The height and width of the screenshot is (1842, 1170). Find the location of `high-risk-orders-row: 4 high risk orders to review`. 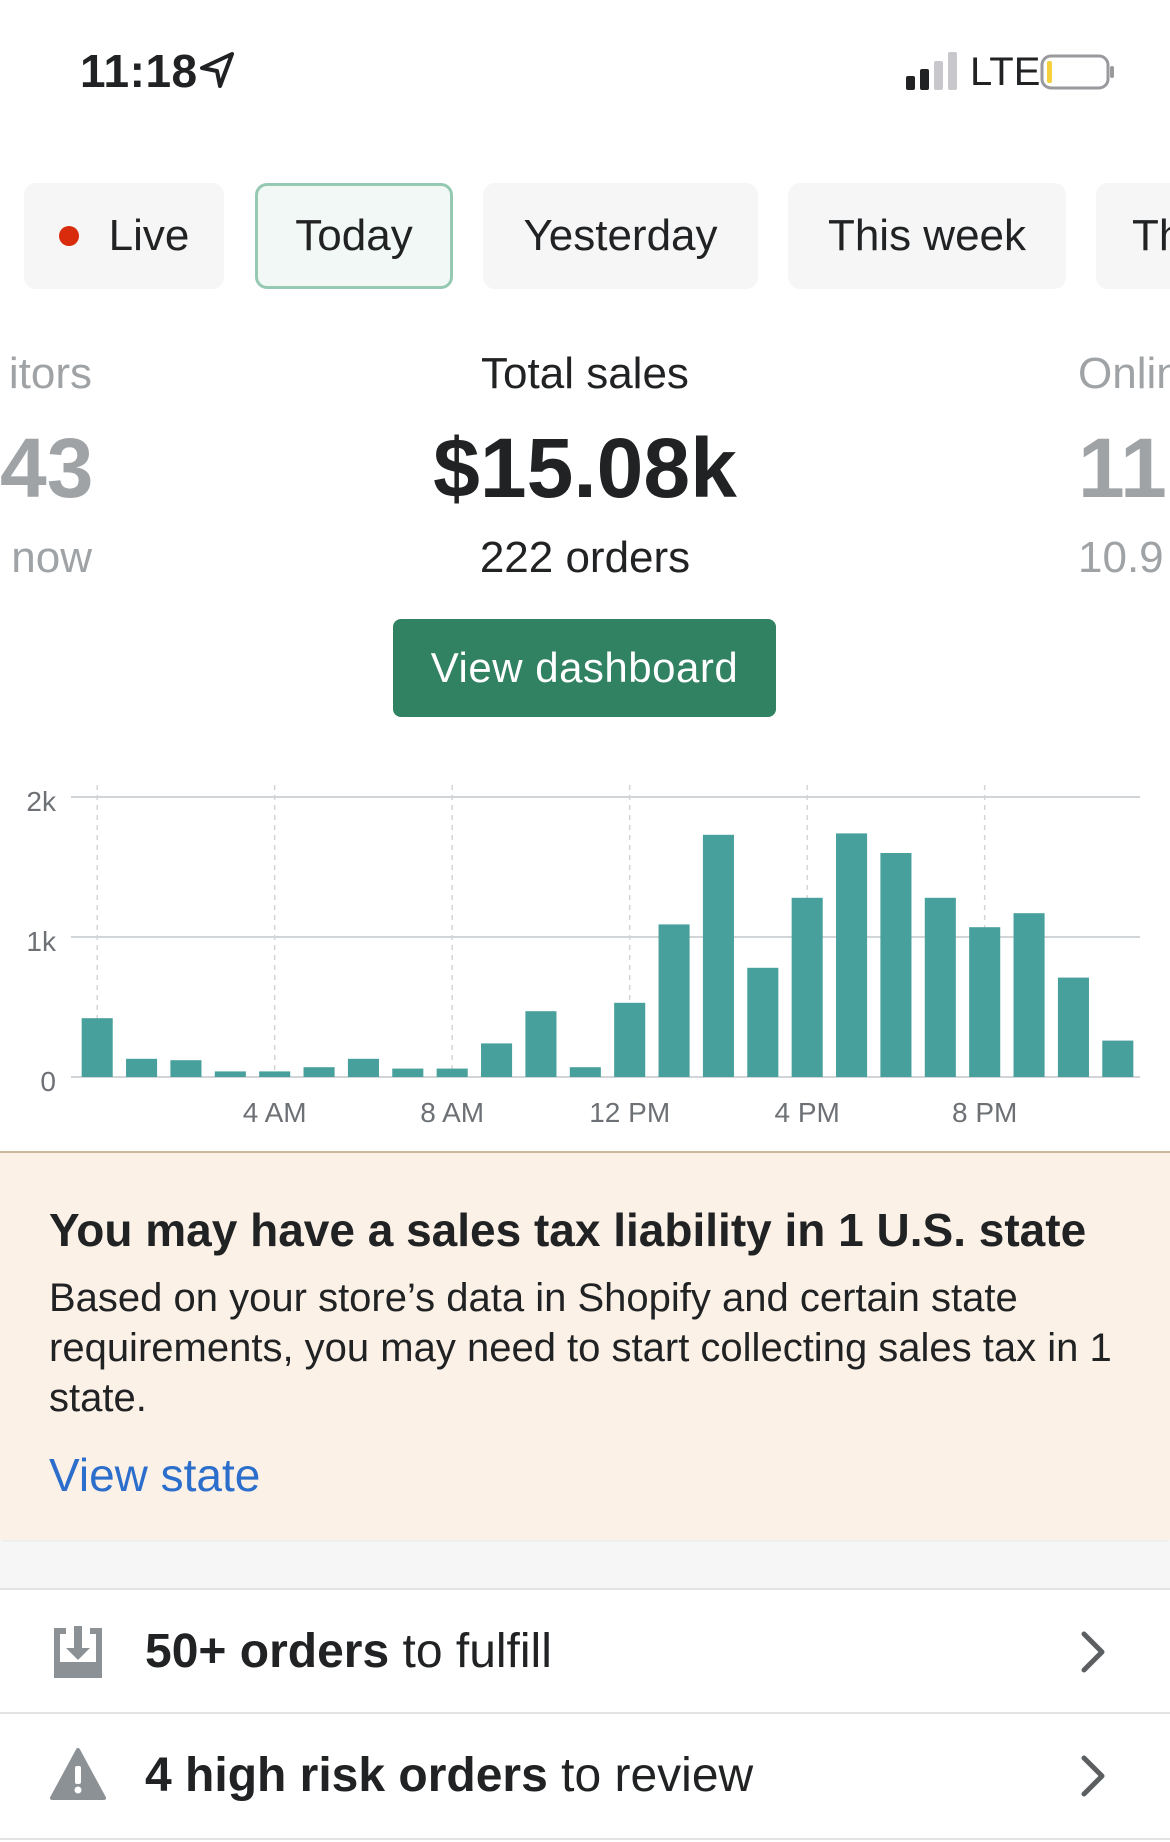

high-risk-orders-row: 4 high risk orders to review is located at coordinates (585, 1777).